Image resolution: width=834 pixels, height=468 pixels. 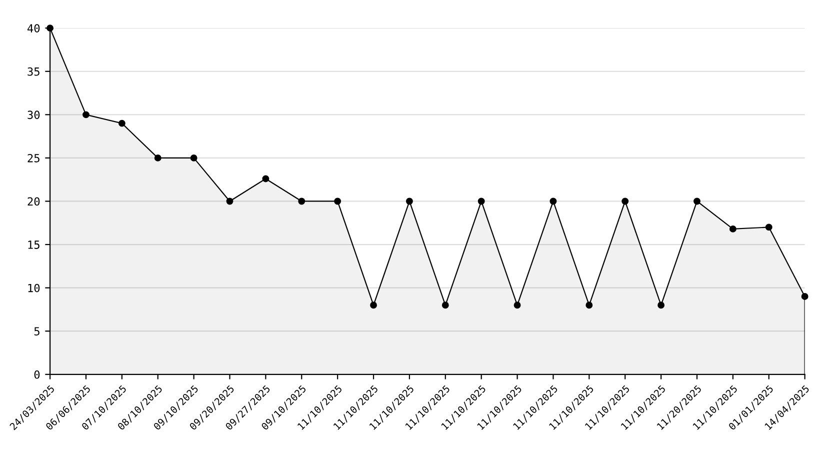 What do you see at coordinates (33, 28) in the screenshot?
I see `y-tick-label: 40` at bounding box center [33, 28].